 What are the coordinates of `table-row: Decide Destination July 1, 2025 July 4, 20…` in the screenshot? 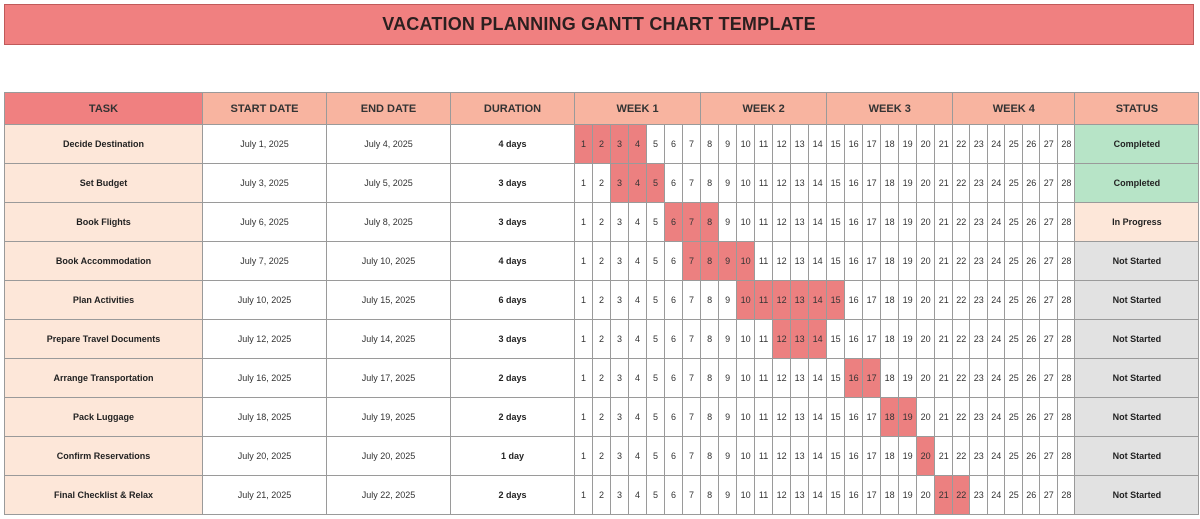 It's located at (602, 144).